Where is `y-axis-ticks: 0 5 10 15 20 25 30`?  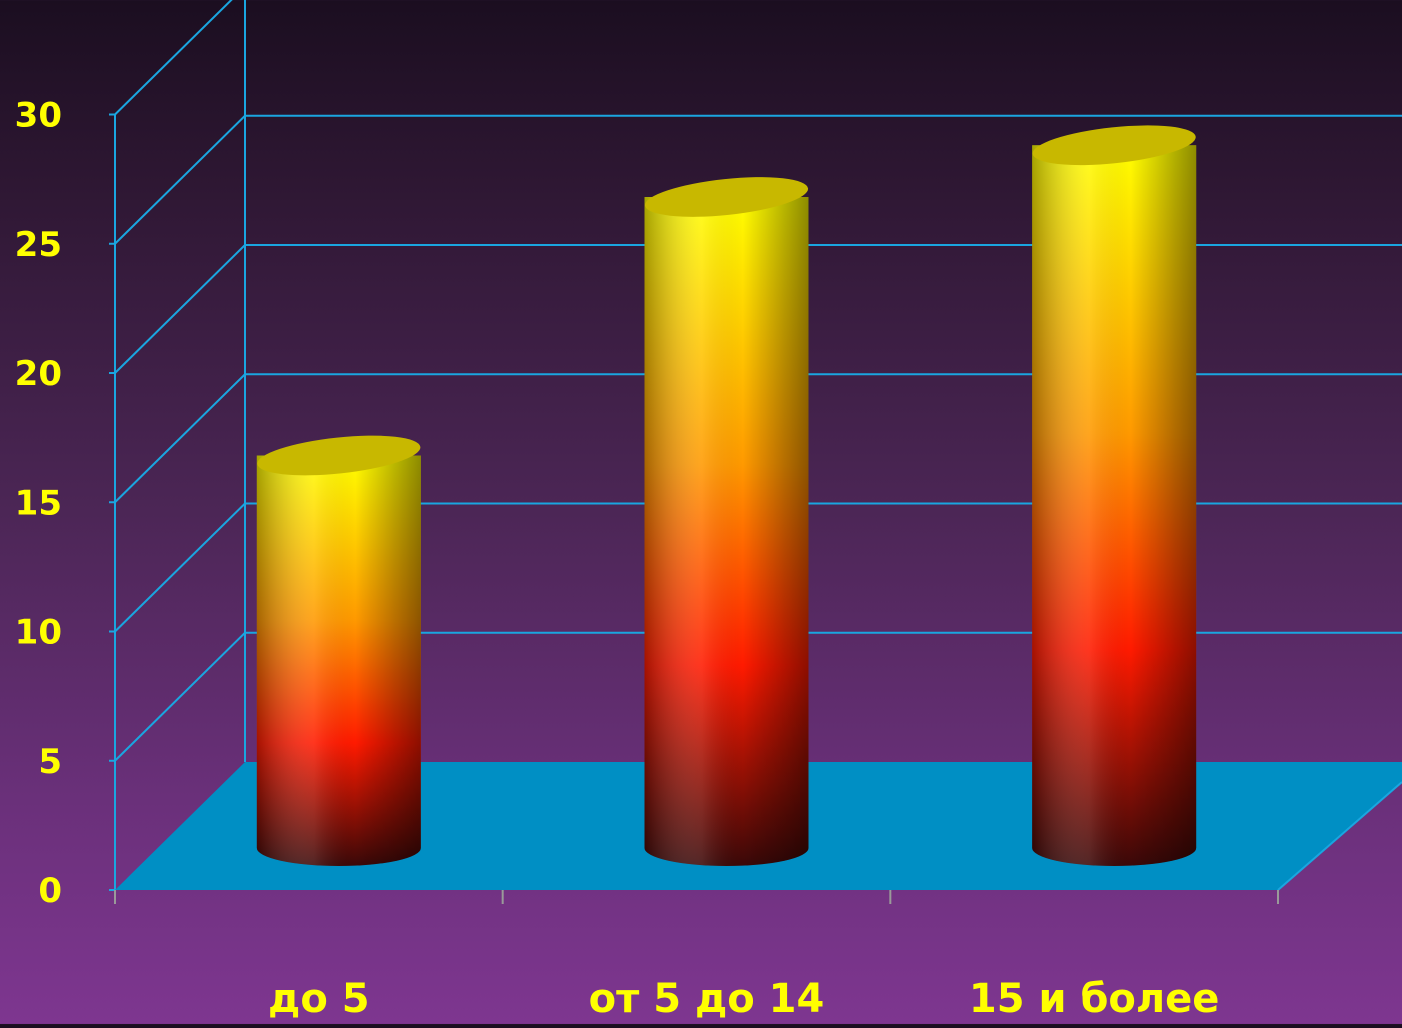 y-axis-ticks: 0 5 10 15 20 25 30 is located at coordinates (38, 504).